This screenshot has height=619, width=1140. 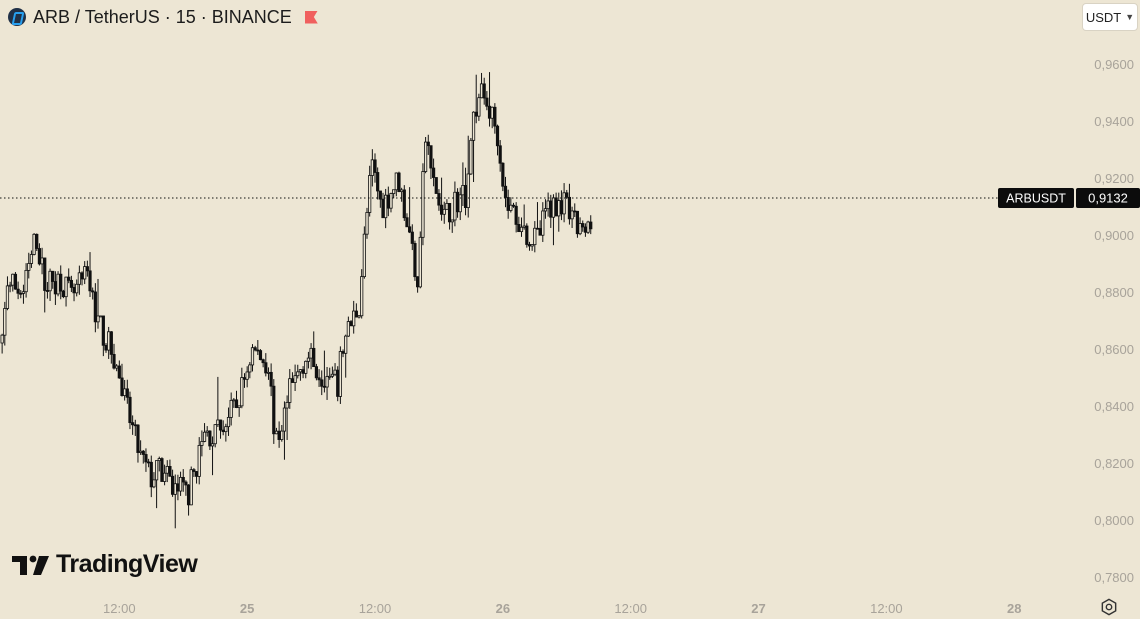 I want to click on price-tick-label: 0,9400, so click(x=1114, y=121).